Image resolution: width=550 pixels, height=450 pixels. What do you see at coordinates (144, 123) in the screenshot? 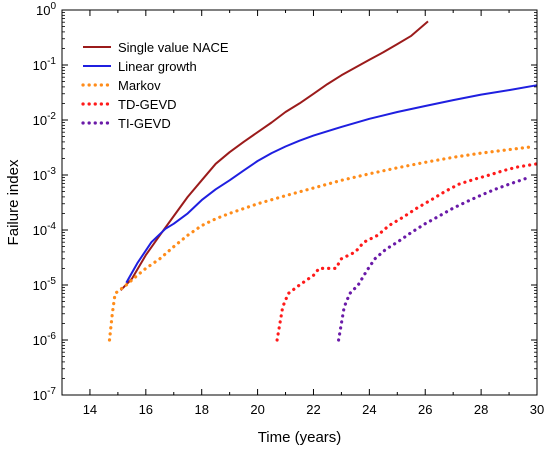
I see `legend-label: TI-GEVD` at bounding box center [144, 123].